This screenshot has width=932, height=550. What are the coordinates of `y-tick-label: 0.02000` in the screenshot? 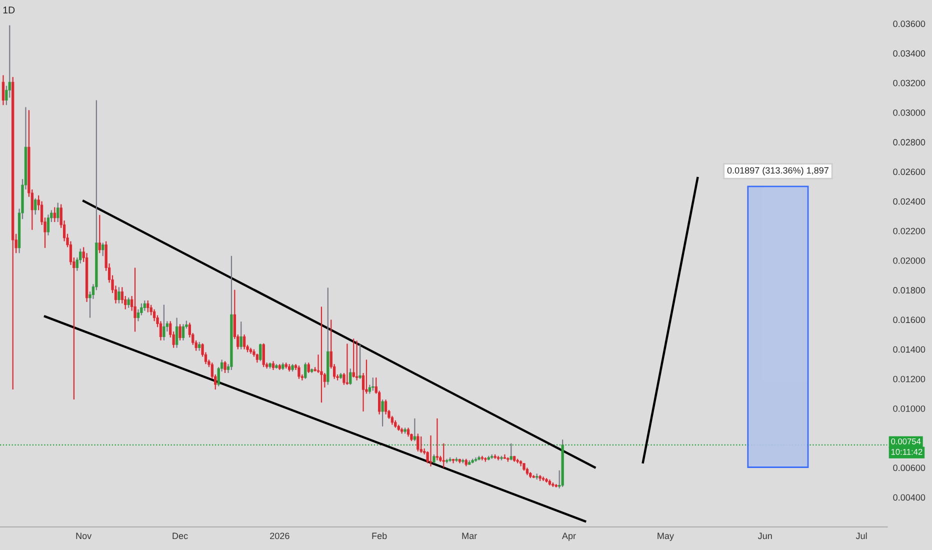 It's located at (909, 260).